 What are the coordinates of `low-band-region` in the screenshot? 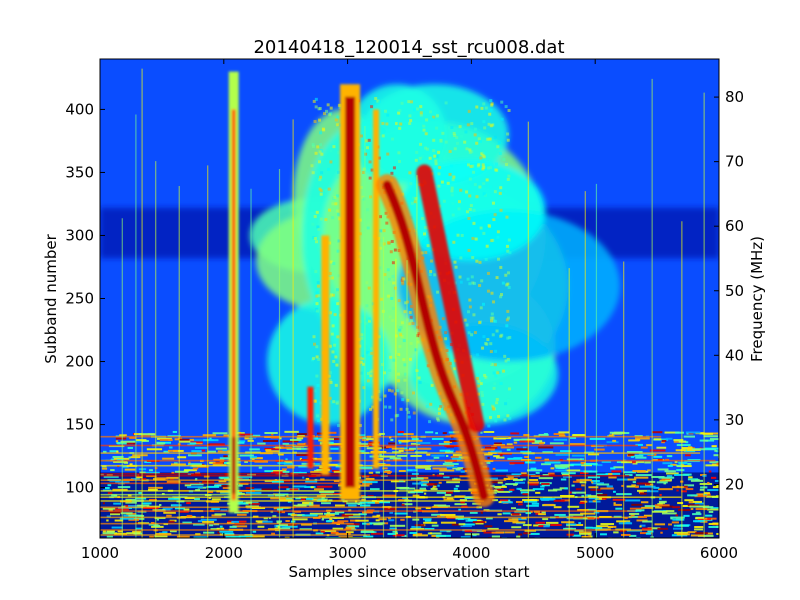 It's located at (409, 505).